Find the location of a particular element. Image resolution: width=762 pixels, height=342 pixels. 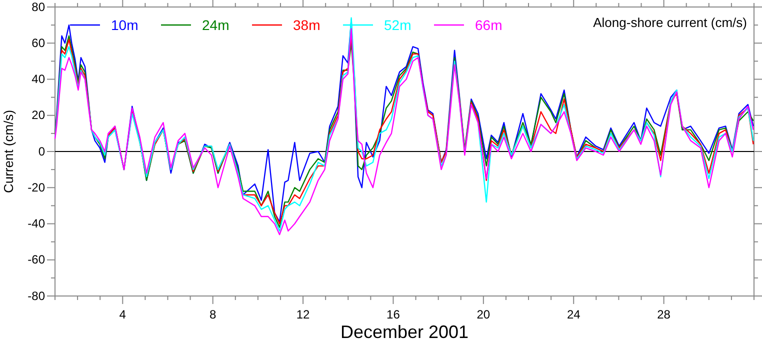

x-tick-label: 8 is located at coordinates (212, 315).